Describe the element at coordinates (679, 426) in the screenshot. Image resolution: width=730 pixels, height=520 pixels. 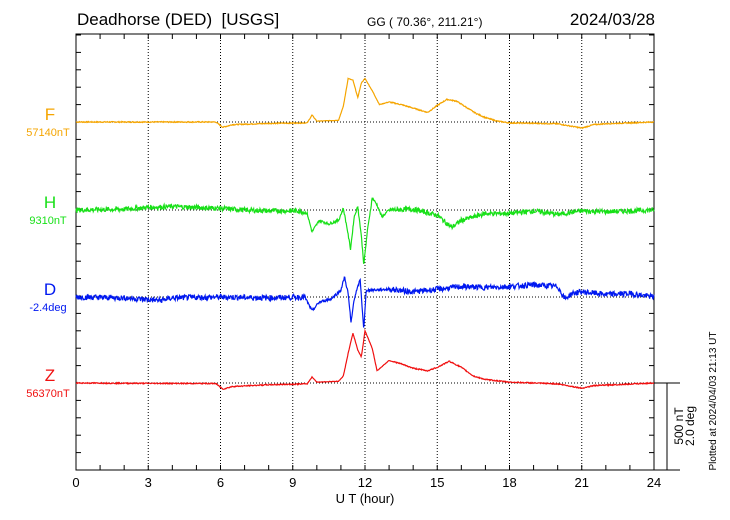
I see `scale-label-nt: 500 nT` at that location.